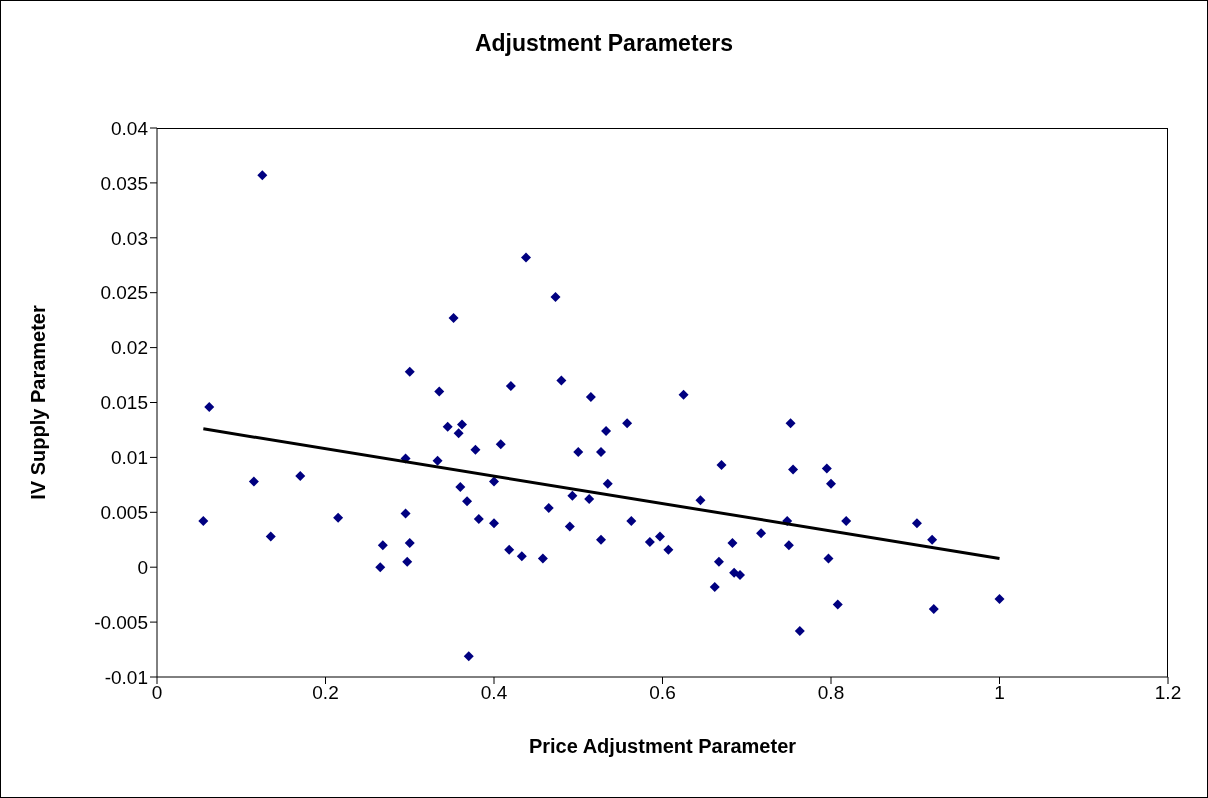 This screenshot has height=798, width=1208. What do you see at coordinates (831, 693) in the screenshot?
I see `x-tick-label: 0.8` at bounding box center [831, 693].